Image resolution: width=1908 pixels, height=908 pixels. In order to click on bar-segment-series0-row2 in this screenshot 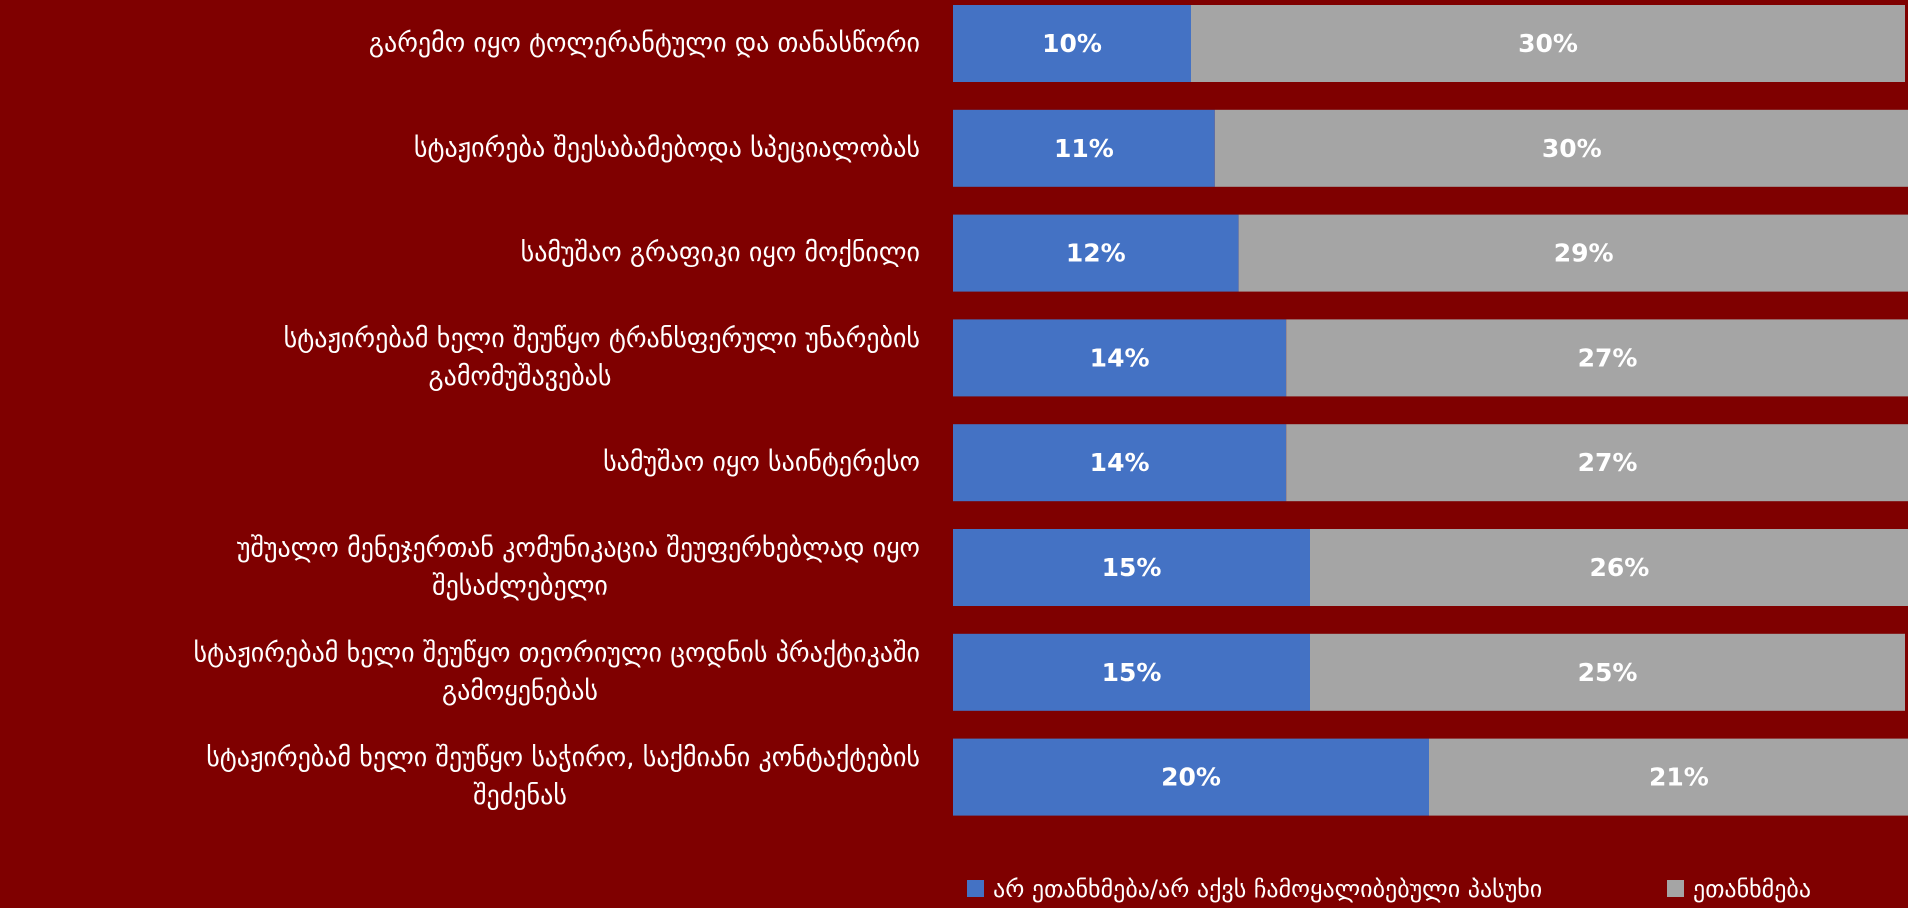, I will do `click(1096, 253)`.